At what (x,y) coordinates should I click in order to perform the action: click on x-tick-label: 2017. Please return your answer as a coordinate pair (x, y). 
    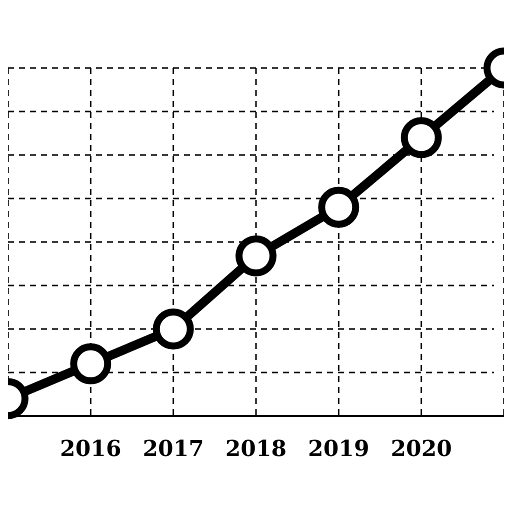
    Looking at the image, I should click on (173, 449).